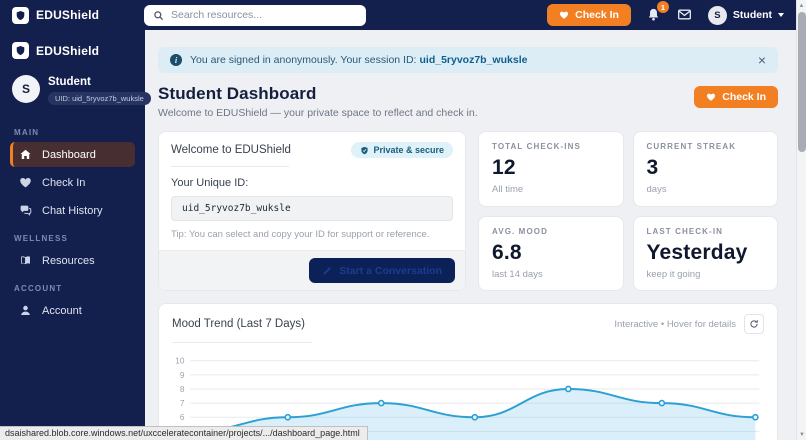 The width and height of the screenshot is (806, 440). Describe the element at coordinates (398, 15) in the screenshot. I see `topbar: EDUShield Check In 1 S Student` at that location.